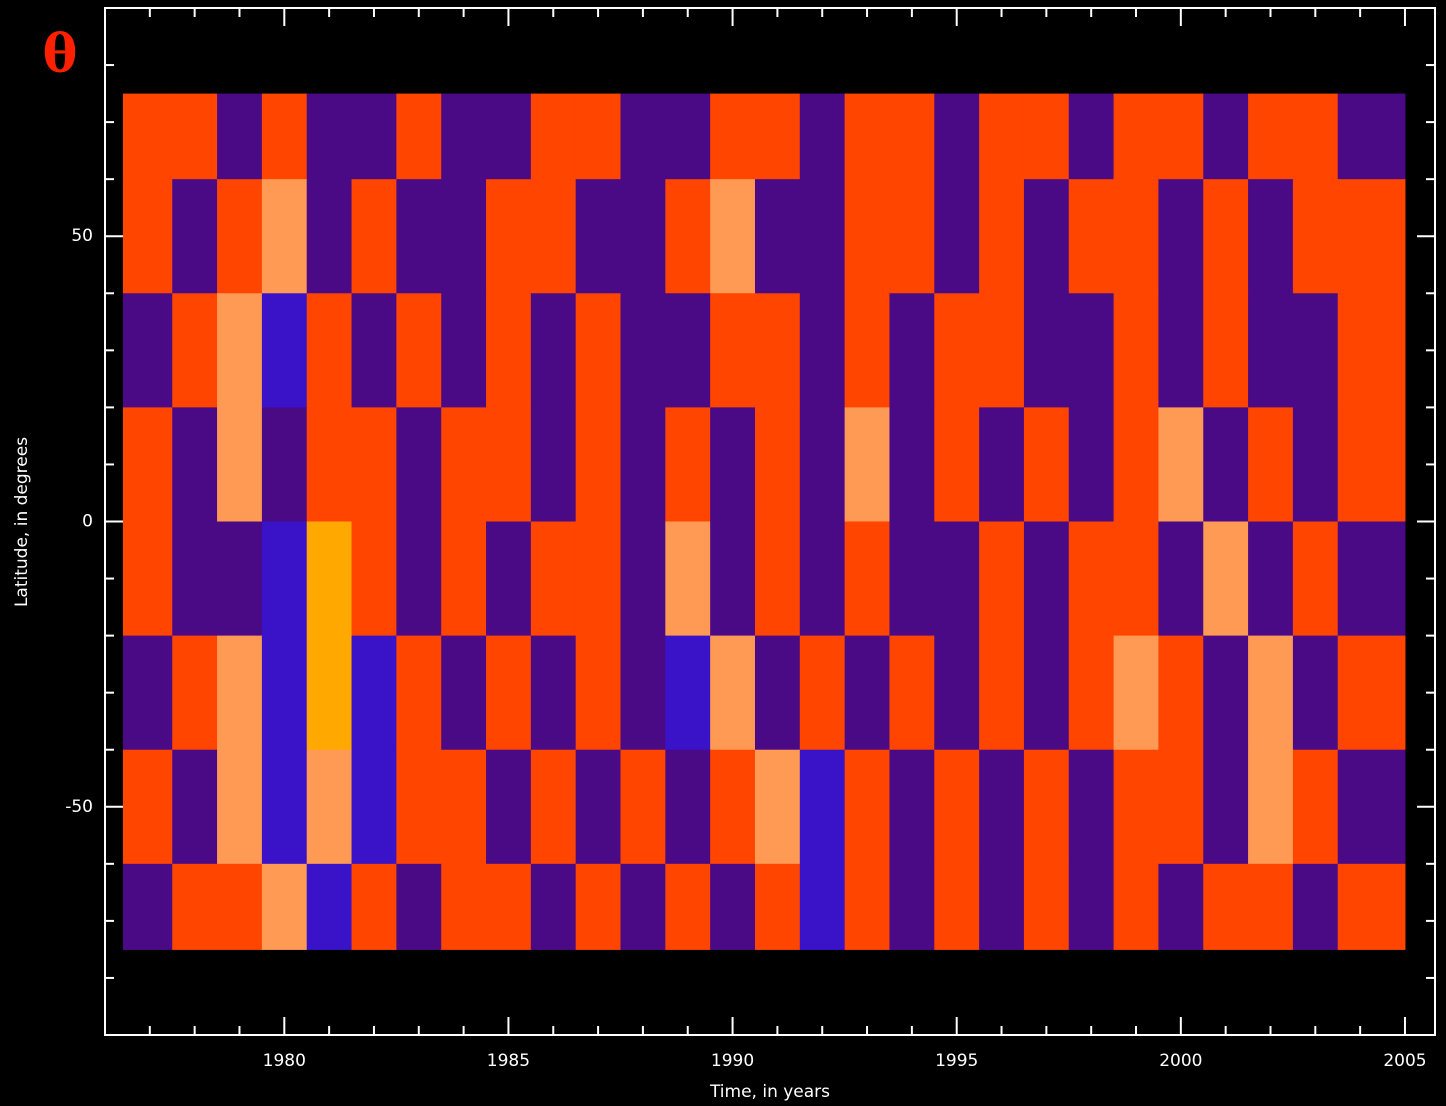 This screenshot has height=1106, width=1446. What do you see at coordinates (284, 1061) in the screenshot?
I see `x-tick-label: 1980` at bounding box center [284, 1061].